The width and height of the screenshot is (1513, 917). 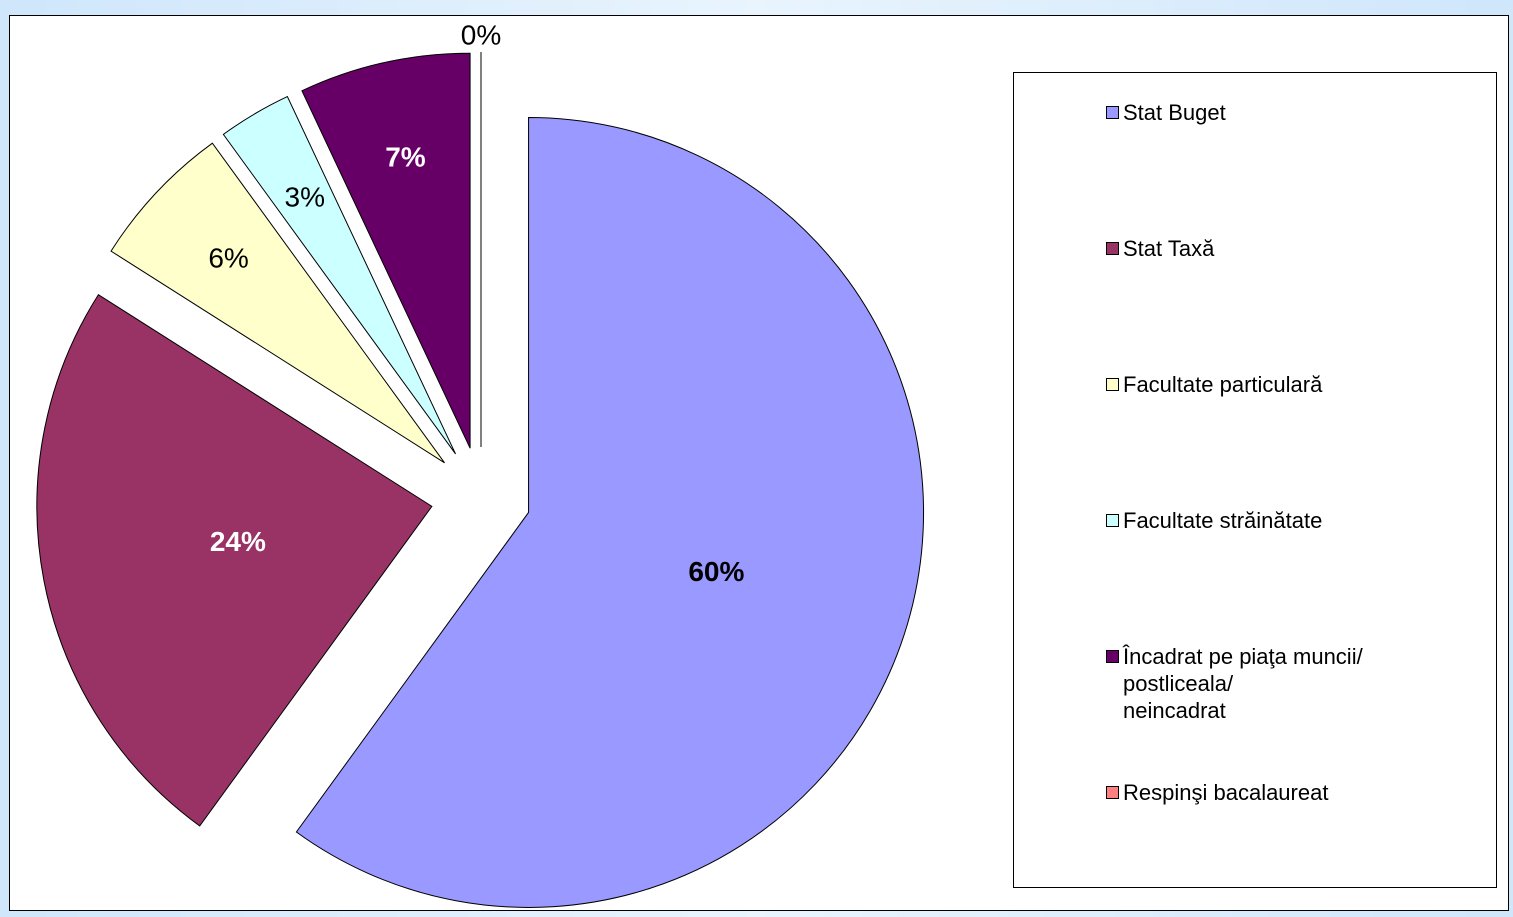 I want to click on legend-label: Facultate particulară, so click(x=1223, y=384).